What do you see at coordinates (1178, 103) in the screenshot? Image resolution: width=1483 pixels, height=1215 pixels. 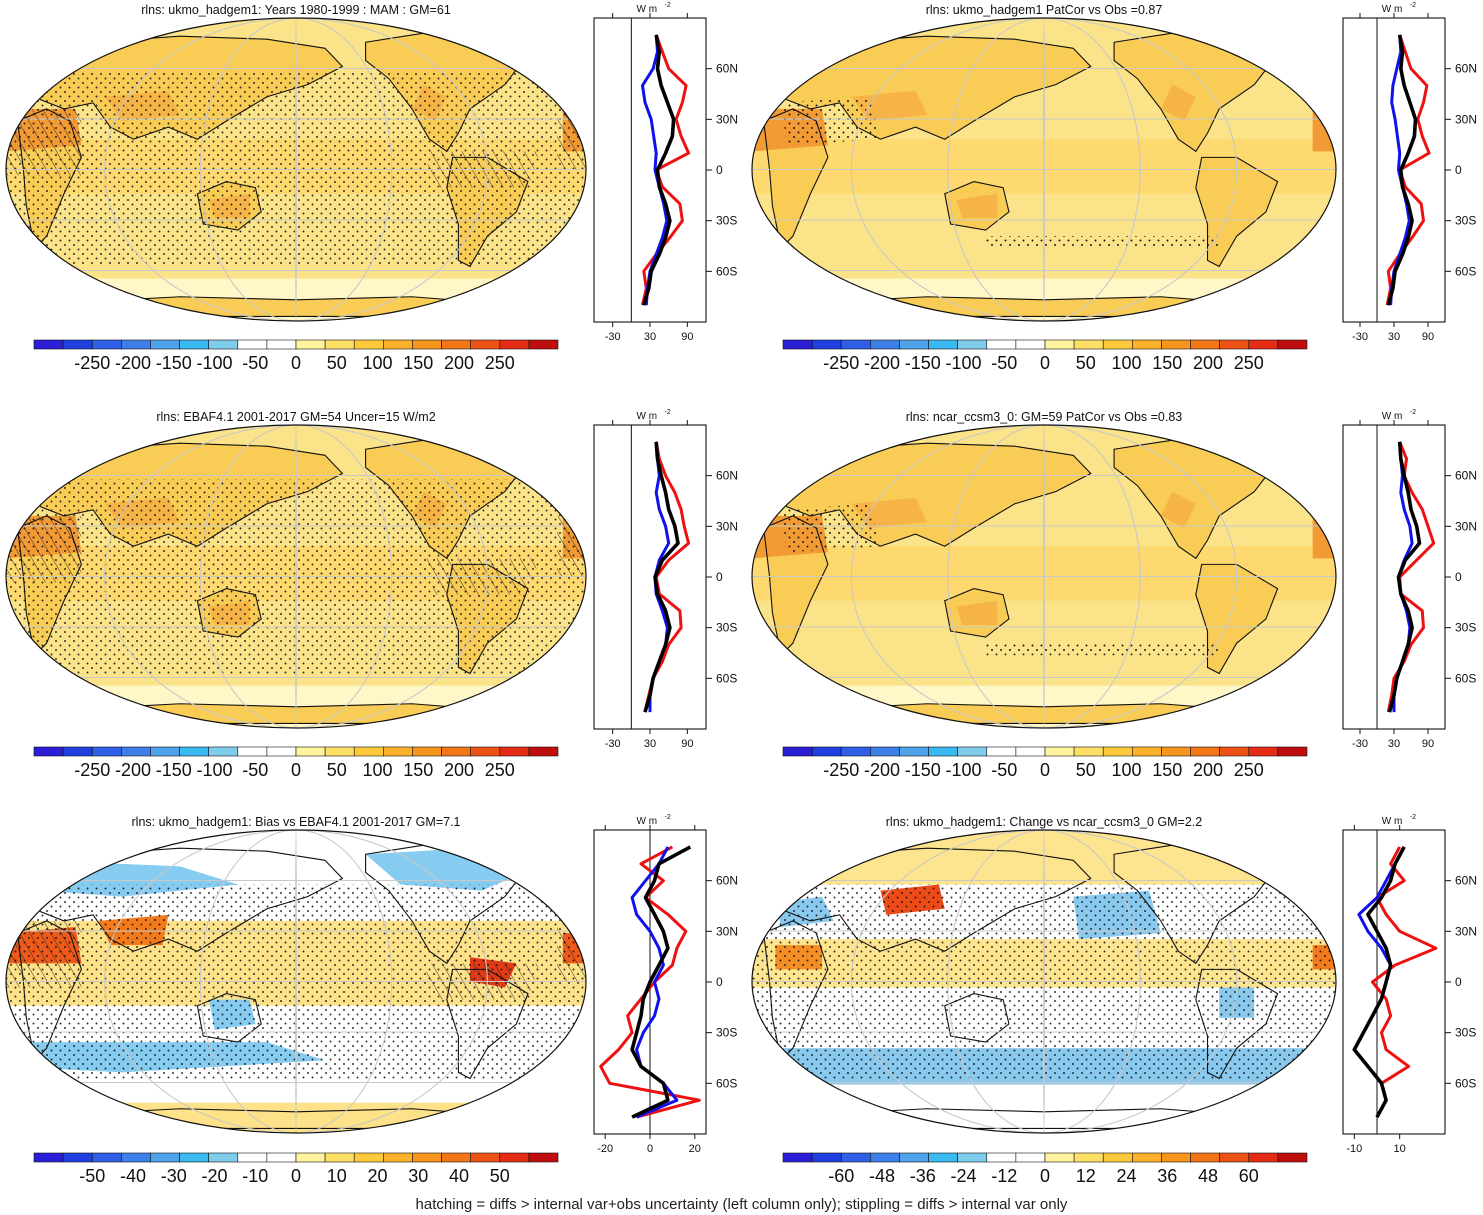 I see `hot-mexico` at bounding box center [1178, 103].